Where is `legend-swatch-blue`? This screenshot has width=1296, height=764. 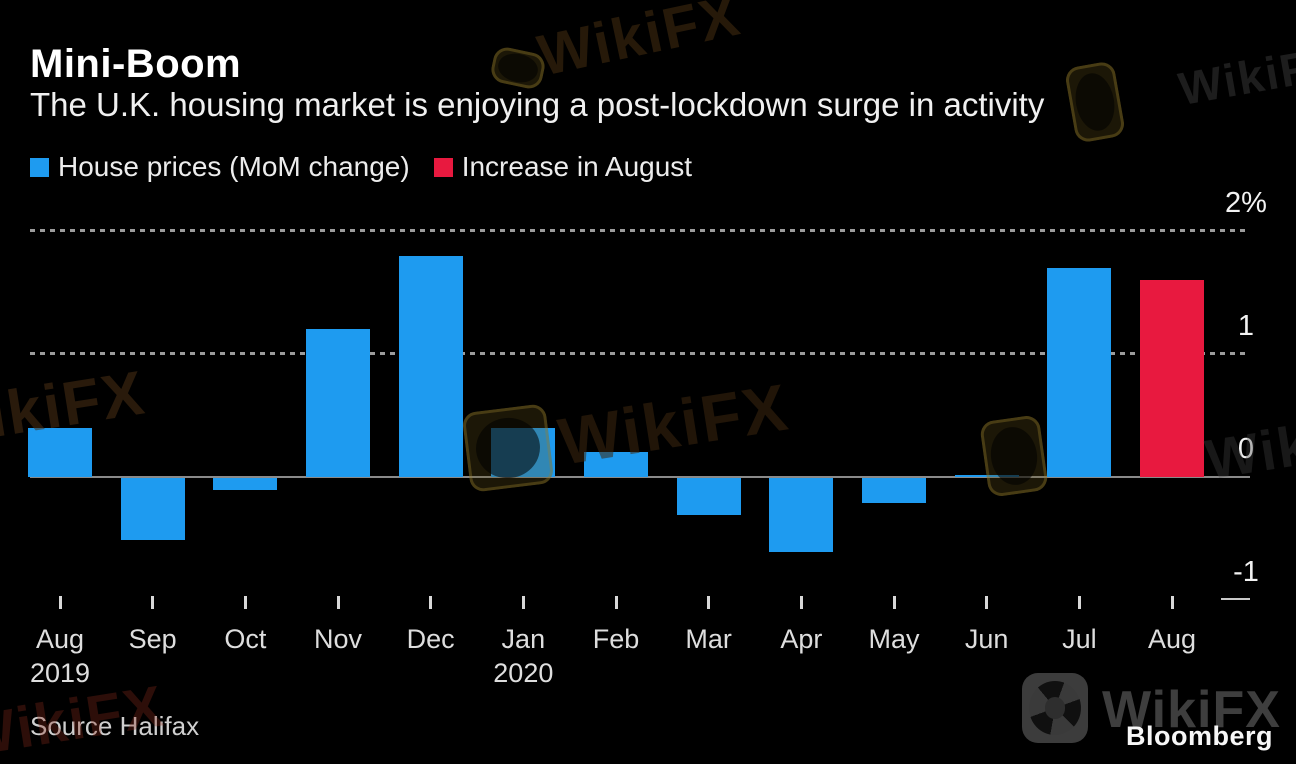
legend-swatch-blue is located at coordinates (39, 167).